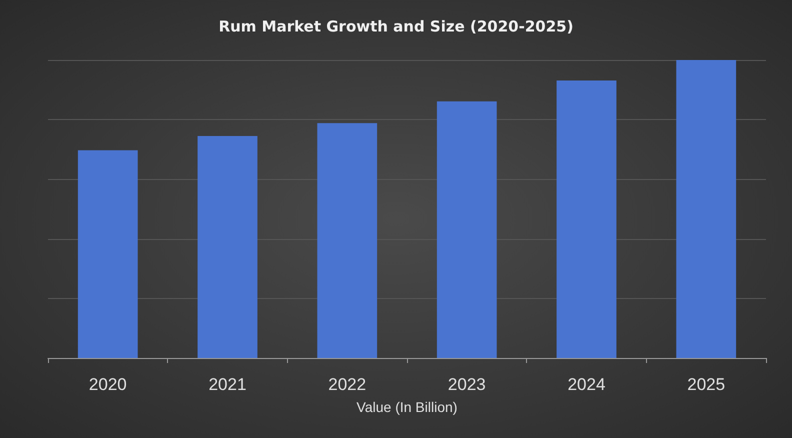 This screenshot has width=792, height=438. I want to click on x-tick-label: 2021, so click(227, 384).